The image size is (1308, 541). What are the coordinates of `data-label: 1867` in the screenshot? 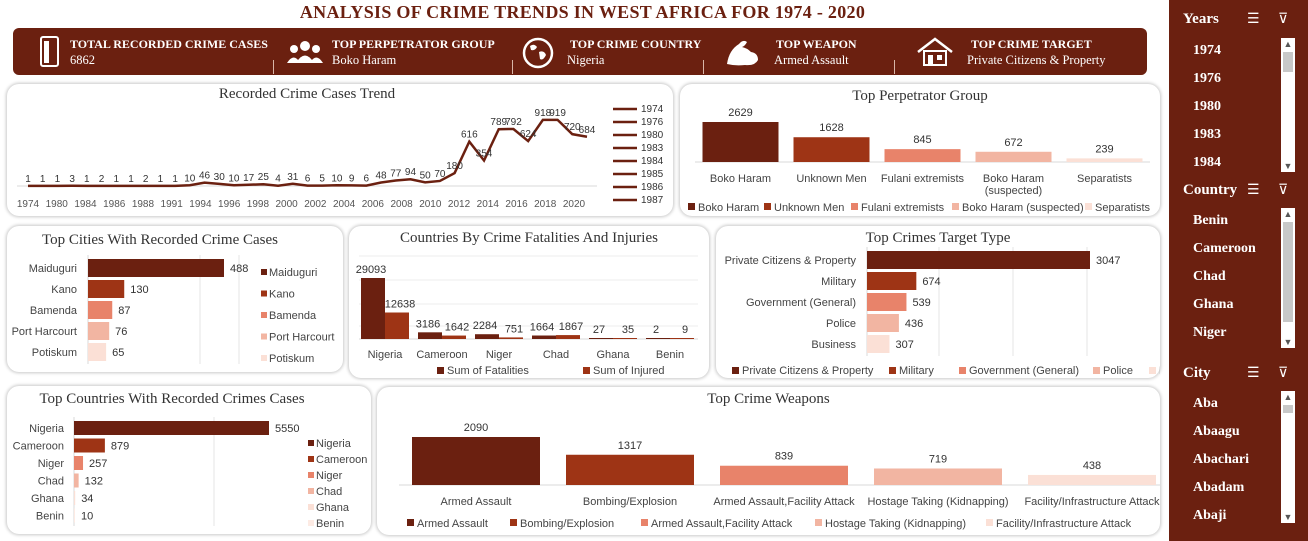 It's located at (571, 327).